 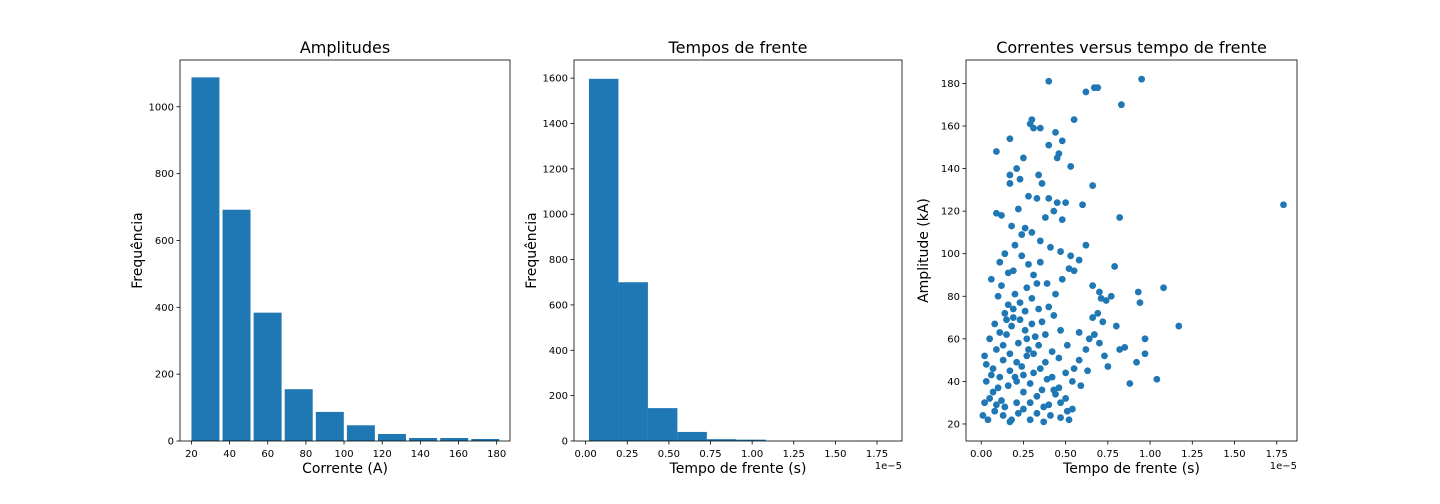 What do you see at coordinates (161, 107) in the screenshot?
I see `y-tick-label: 1000` at bounding box center [161, 107].